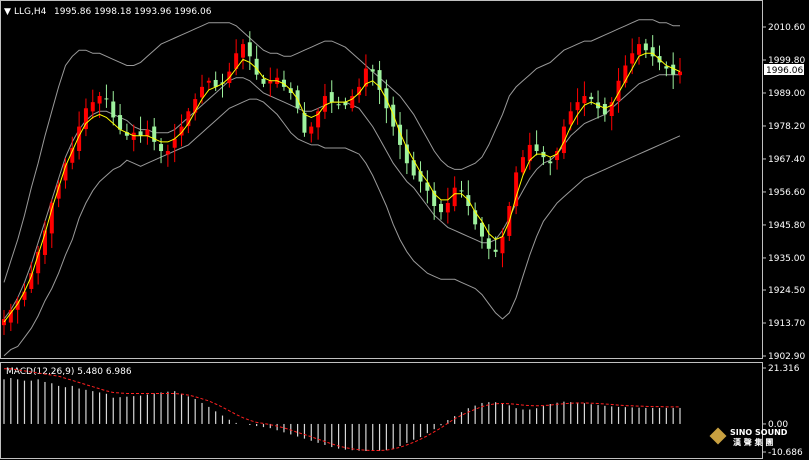  What do you see at coordinates (786, 357) in the screenshot?
I see `price-tick-label: 1902.90` at bounding box center [786, 357].